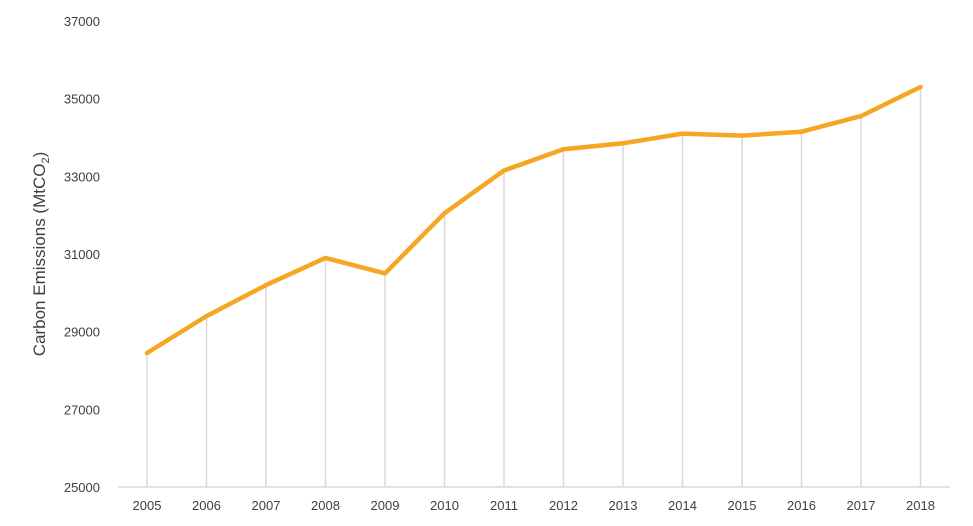 This screenshot has height=526, width=973. Describe the element at coordinates (385, 505) in the screenshot. I see `x-tick-label: 2009` at that location.